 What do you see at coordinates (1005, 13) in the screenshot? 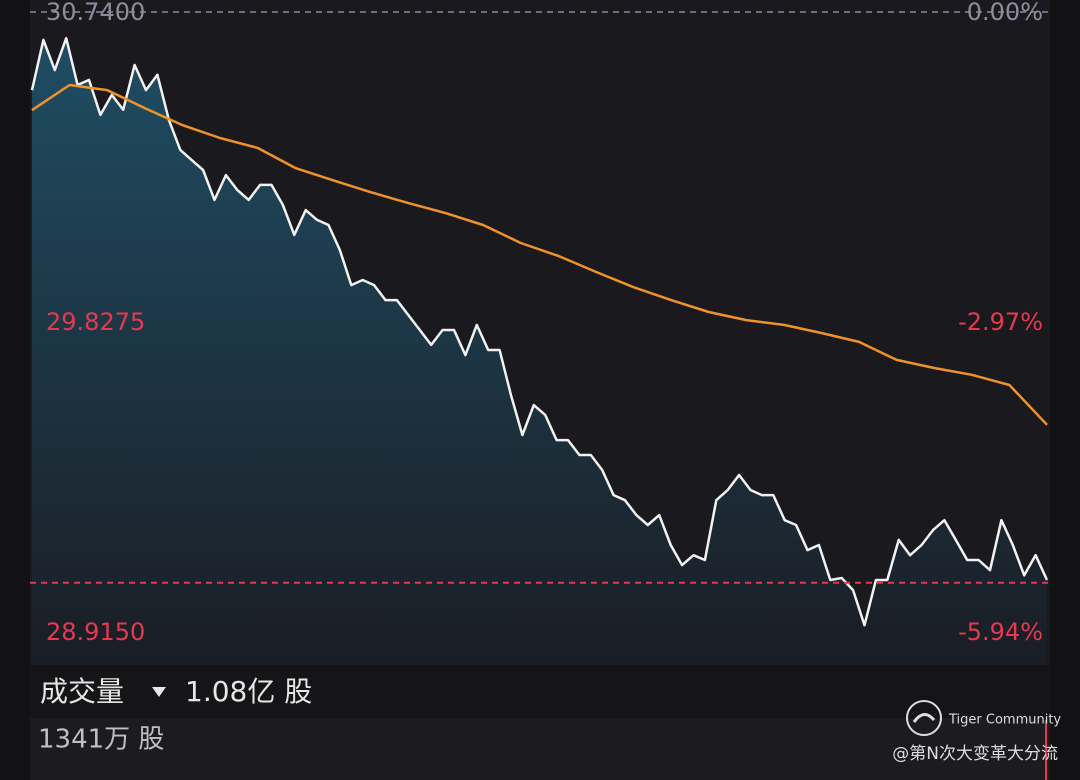
I see `y2-tick-label: 0.00%` at bounding box center [1005, 13].